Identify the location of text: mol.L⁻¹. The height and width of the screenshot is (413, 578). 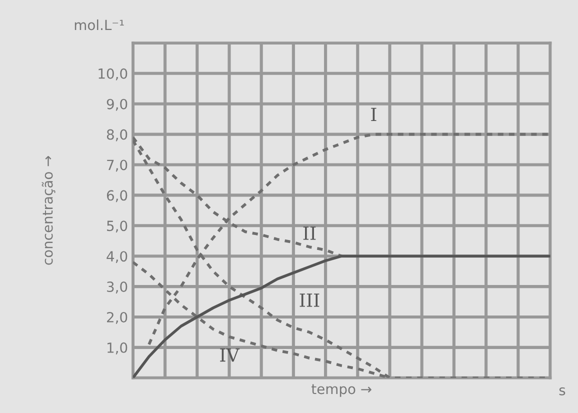
(99, 24).